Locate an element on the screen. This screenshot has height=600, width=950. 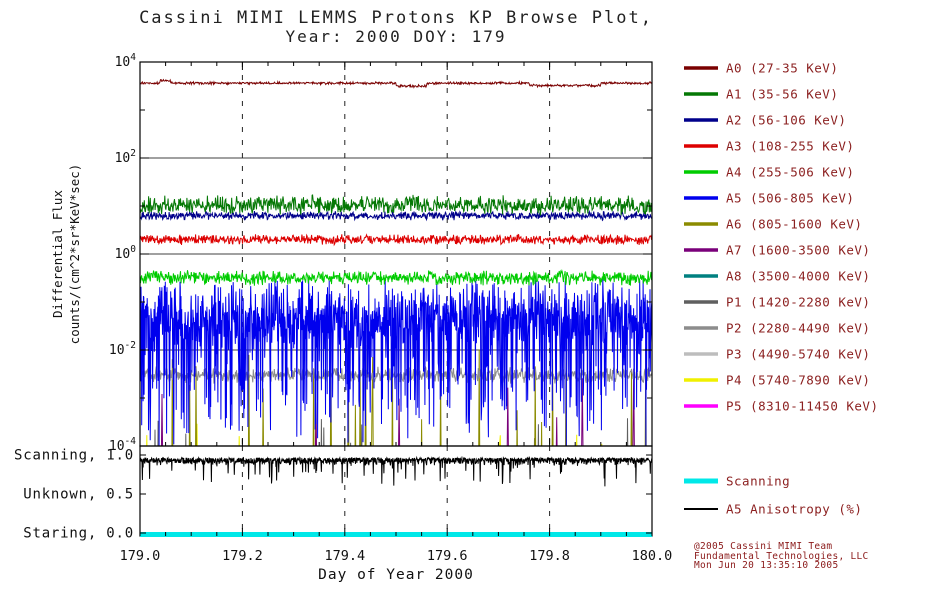
legend-label-p3: P3 (4490-5740 KeV) is located at coordinates (798, 354).